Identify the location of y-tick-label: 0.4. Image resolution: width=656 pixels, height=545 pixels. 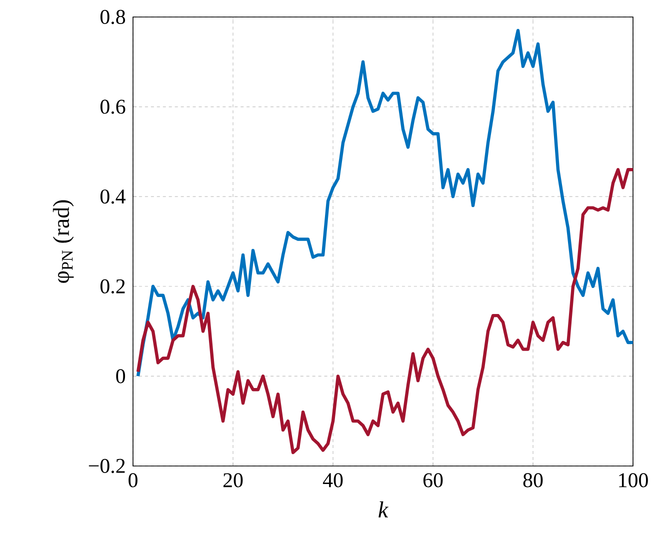
(113, 196).